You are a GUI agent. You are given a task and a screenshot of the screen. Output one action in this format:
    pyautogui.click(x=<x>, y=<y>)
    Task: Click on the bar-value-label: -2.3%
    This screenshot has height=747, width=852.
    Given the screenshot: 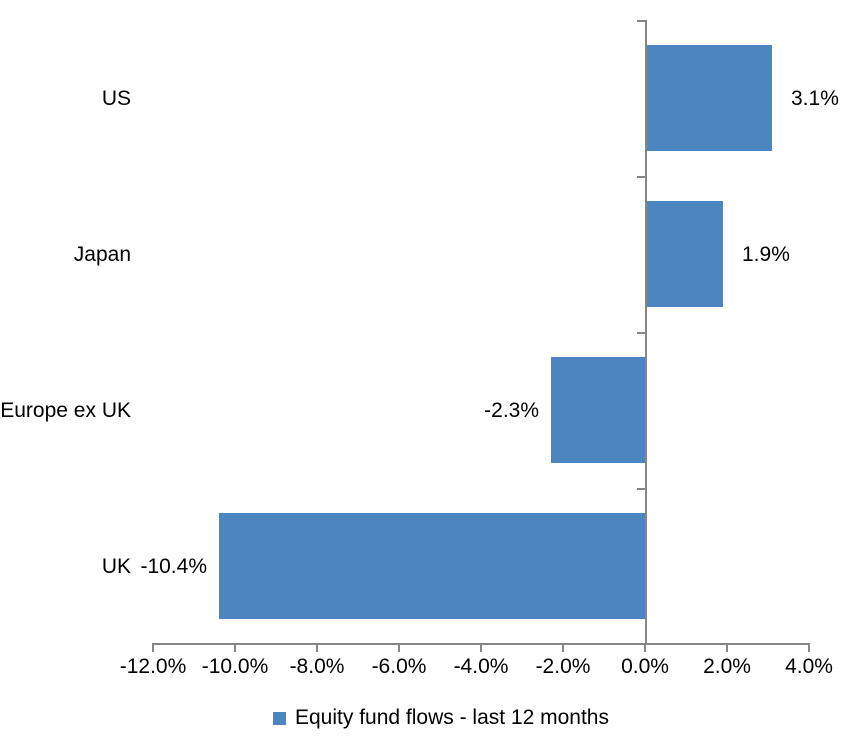 What is the action you would take?
    pyautogui.click(x=511, y=410)
    